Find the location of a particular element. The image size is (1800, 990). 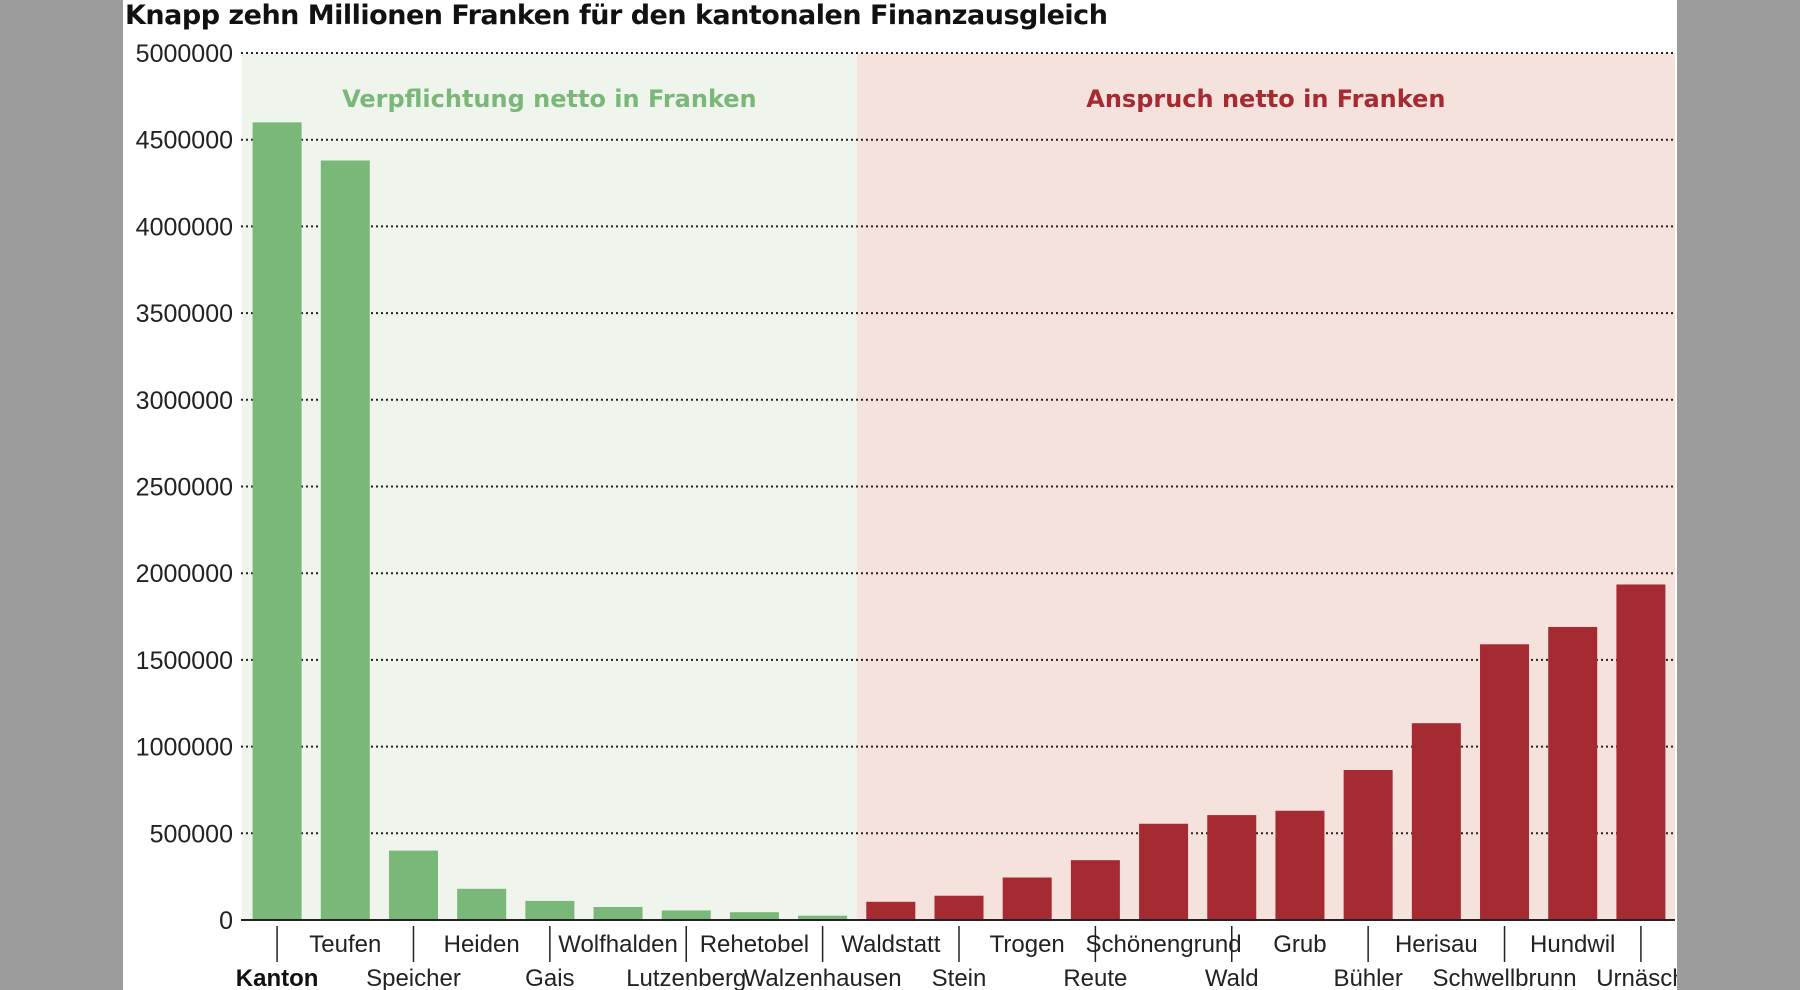

category-label: Wald is located at coordinates (1232, 977).